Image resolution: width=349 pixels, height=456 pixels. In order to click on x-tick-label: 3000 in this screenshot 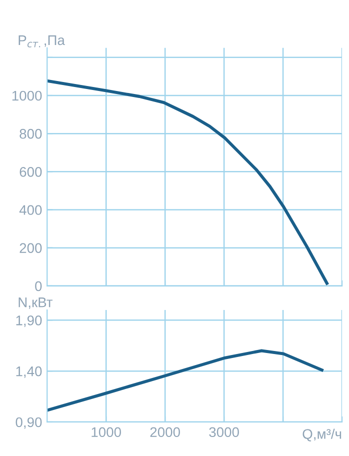, I will do `click(224, 432)`.